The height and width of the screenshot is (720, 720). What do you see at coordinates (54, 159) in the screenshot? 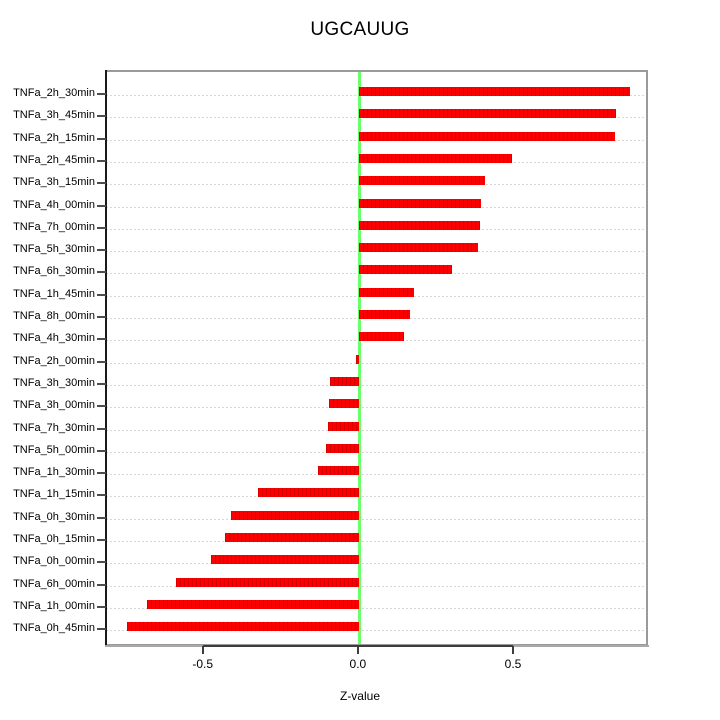
I see `y-axis-label: TNFa_2h_45min` at bounding box center [54, 159].